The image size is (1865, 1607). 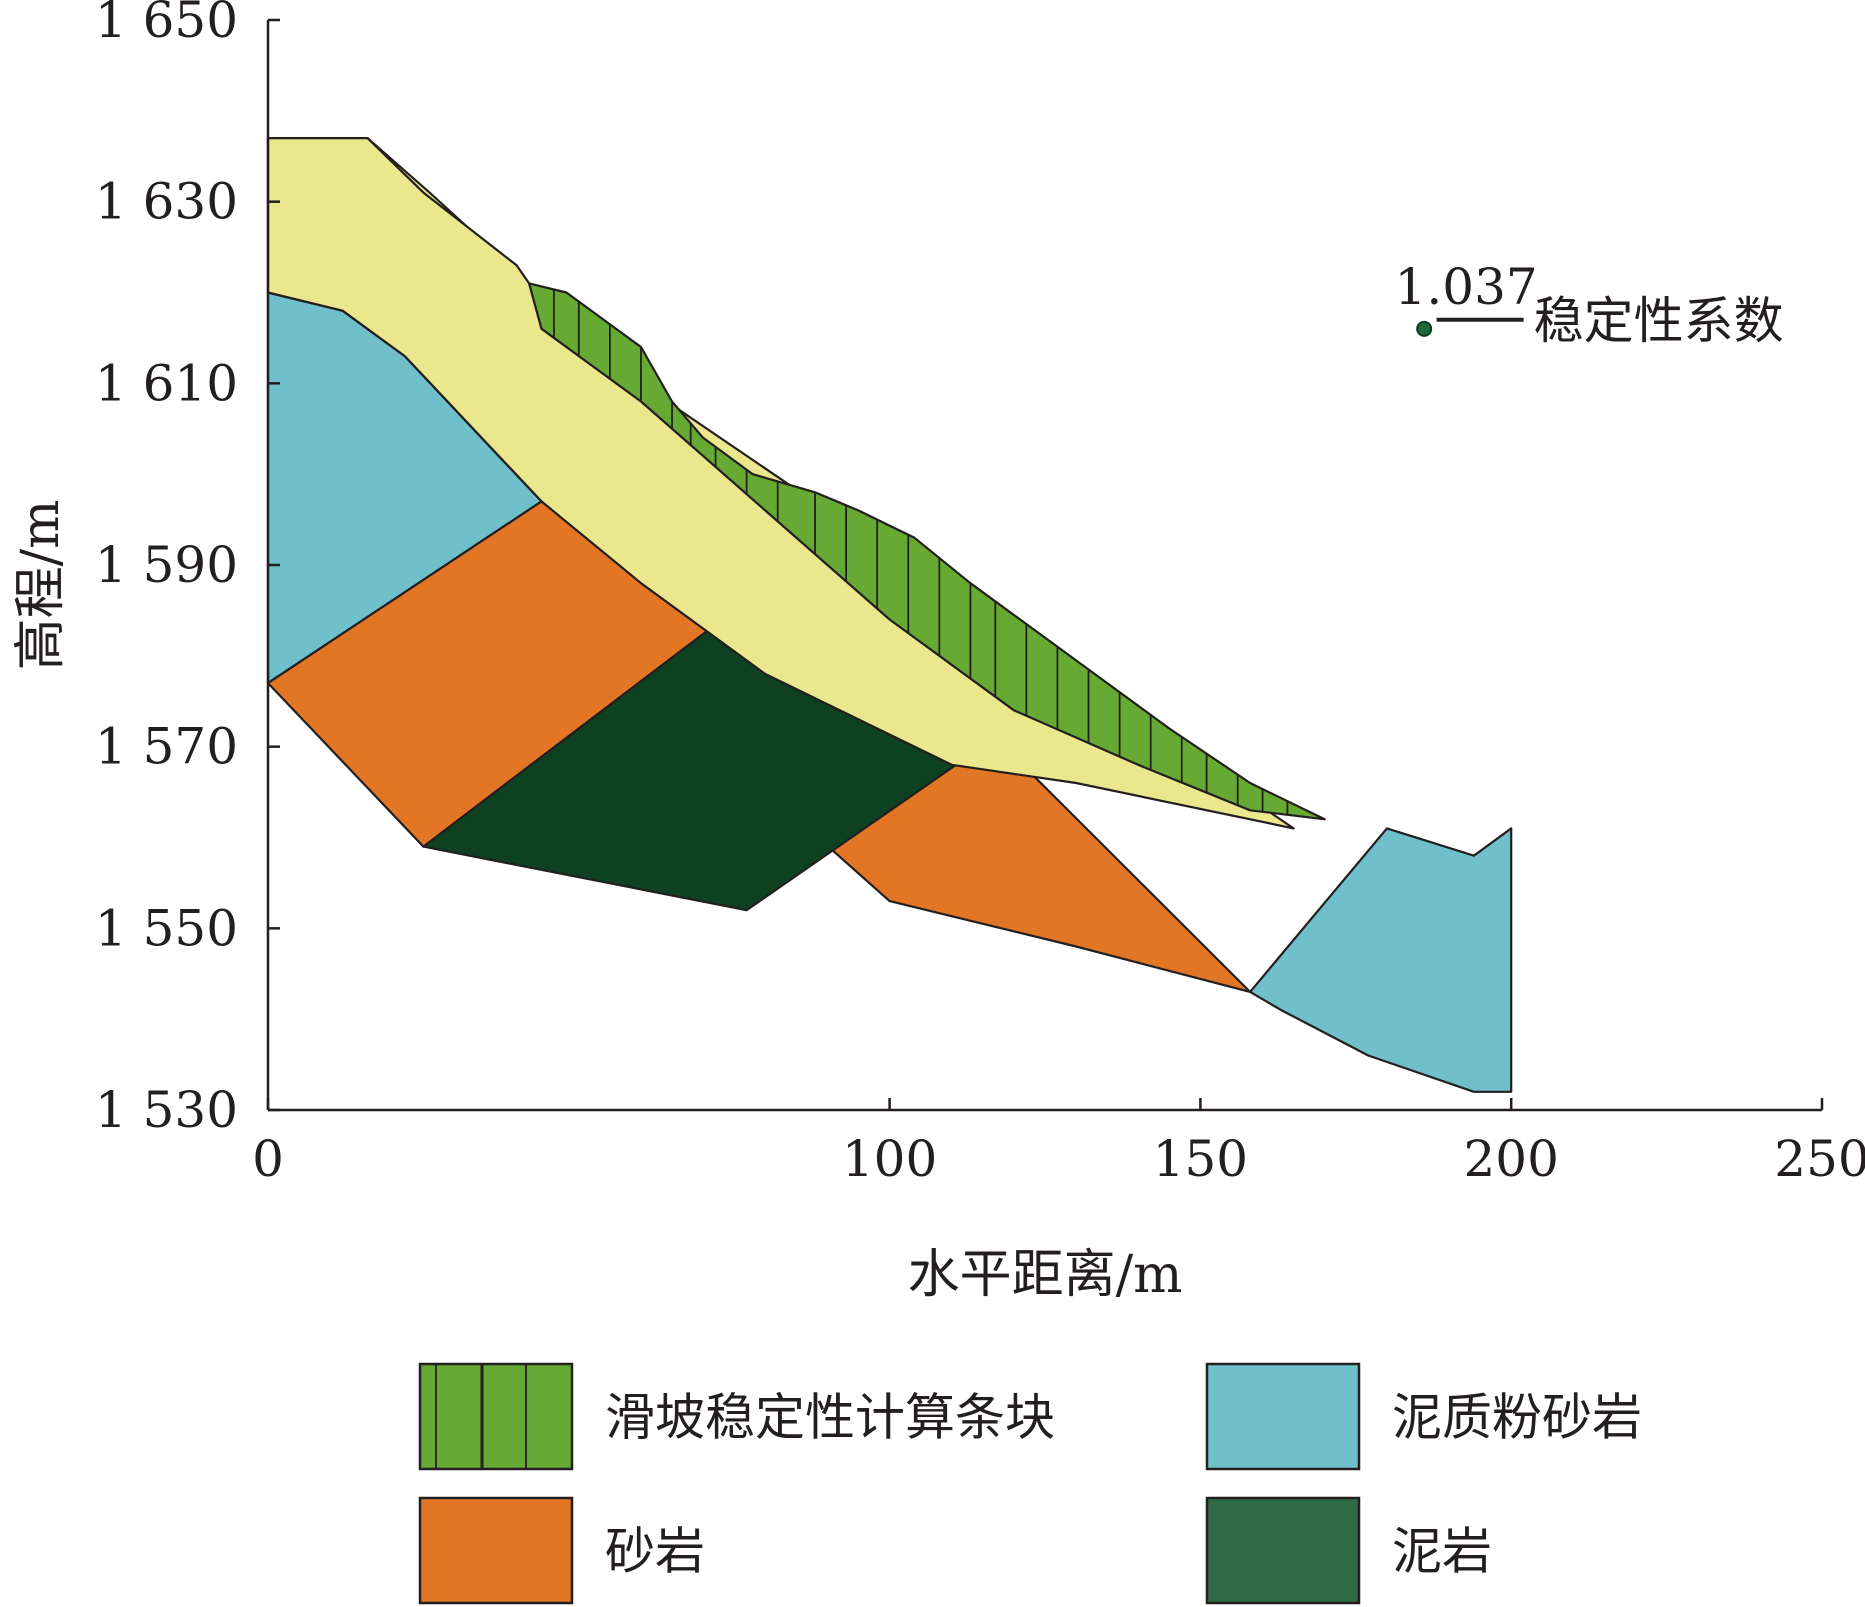 What do you see at coordinates (1283, 1550) in the screenshot?
I see `legend-swatch-mudstone` at bounding box center [1283, 1550].